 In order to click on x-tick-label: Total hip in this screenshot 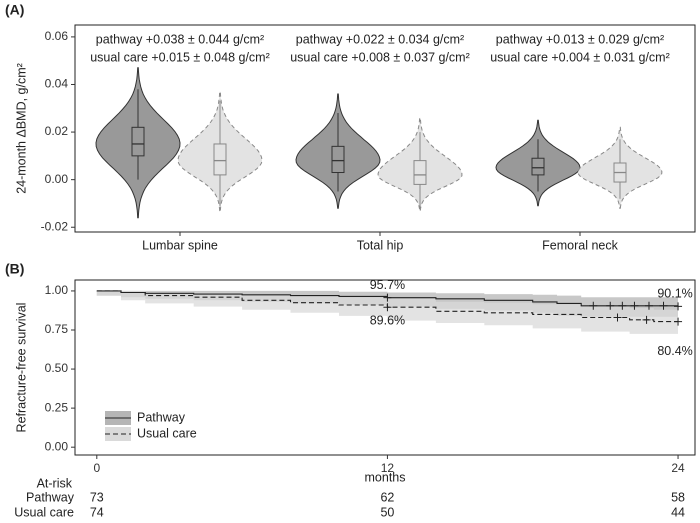, I will do `click(380, 245)`.